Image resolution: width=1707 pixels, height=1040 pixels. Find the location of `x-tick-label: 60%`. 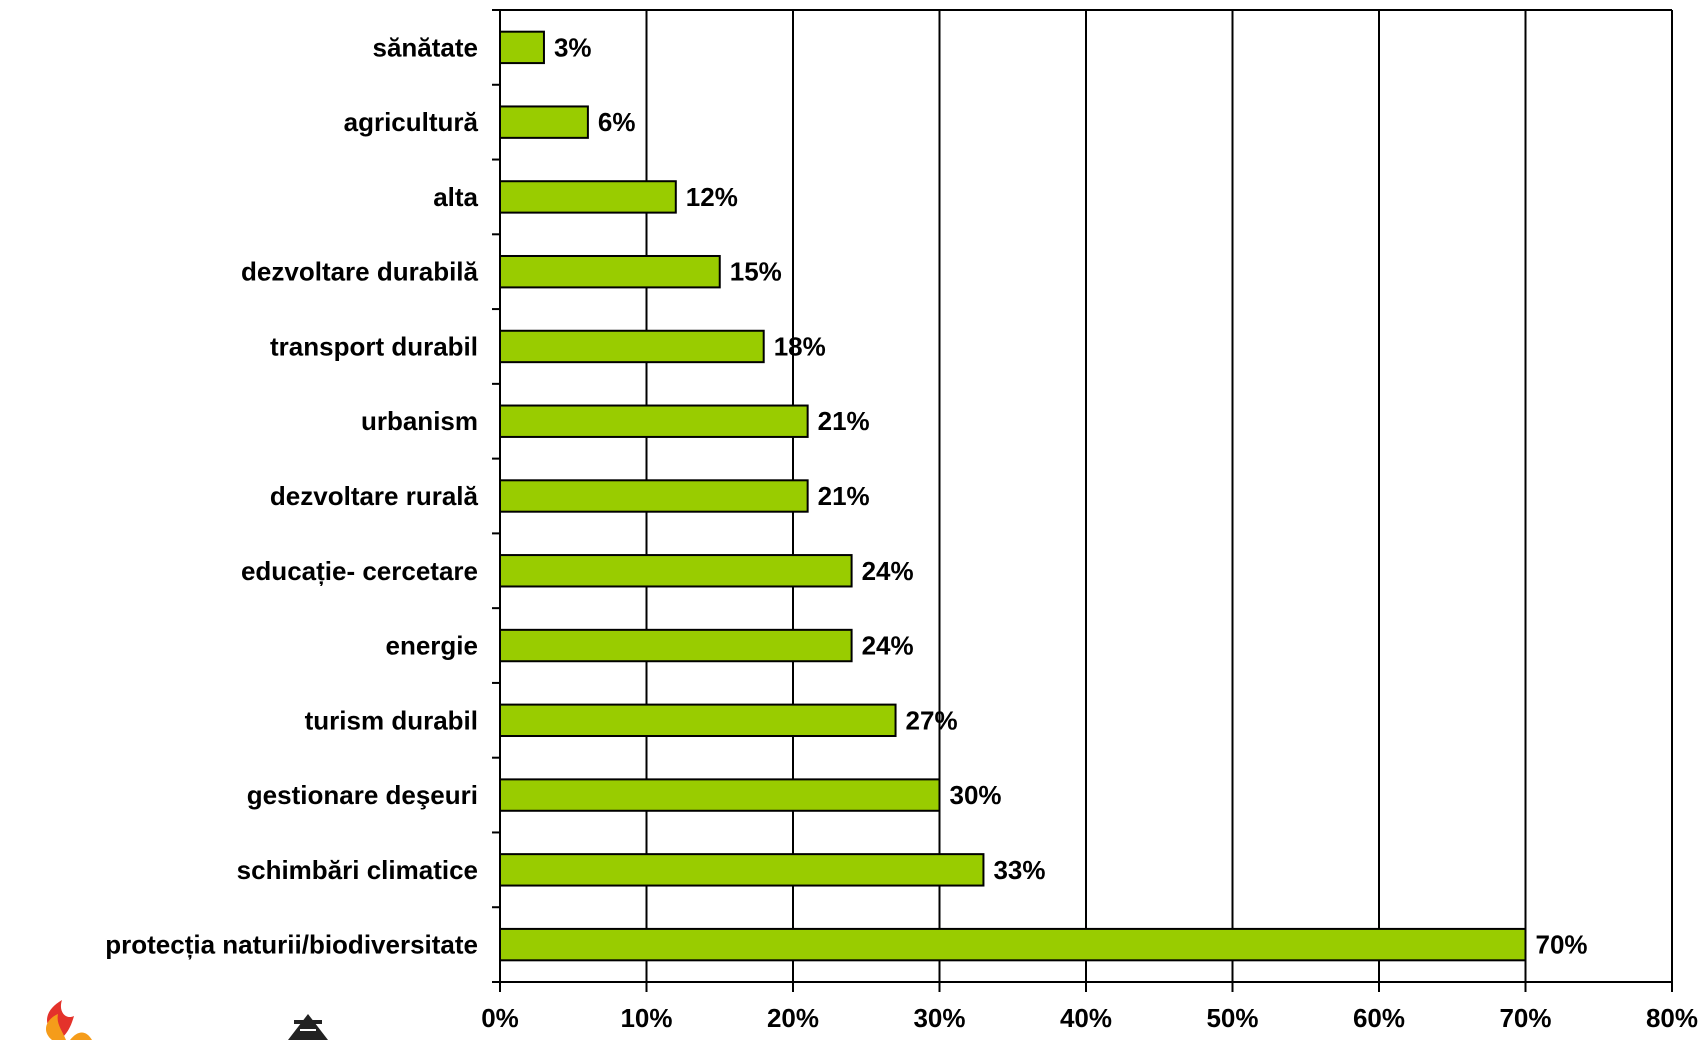

x-tick-label: 60% is located at coordinates (1379, 1018).